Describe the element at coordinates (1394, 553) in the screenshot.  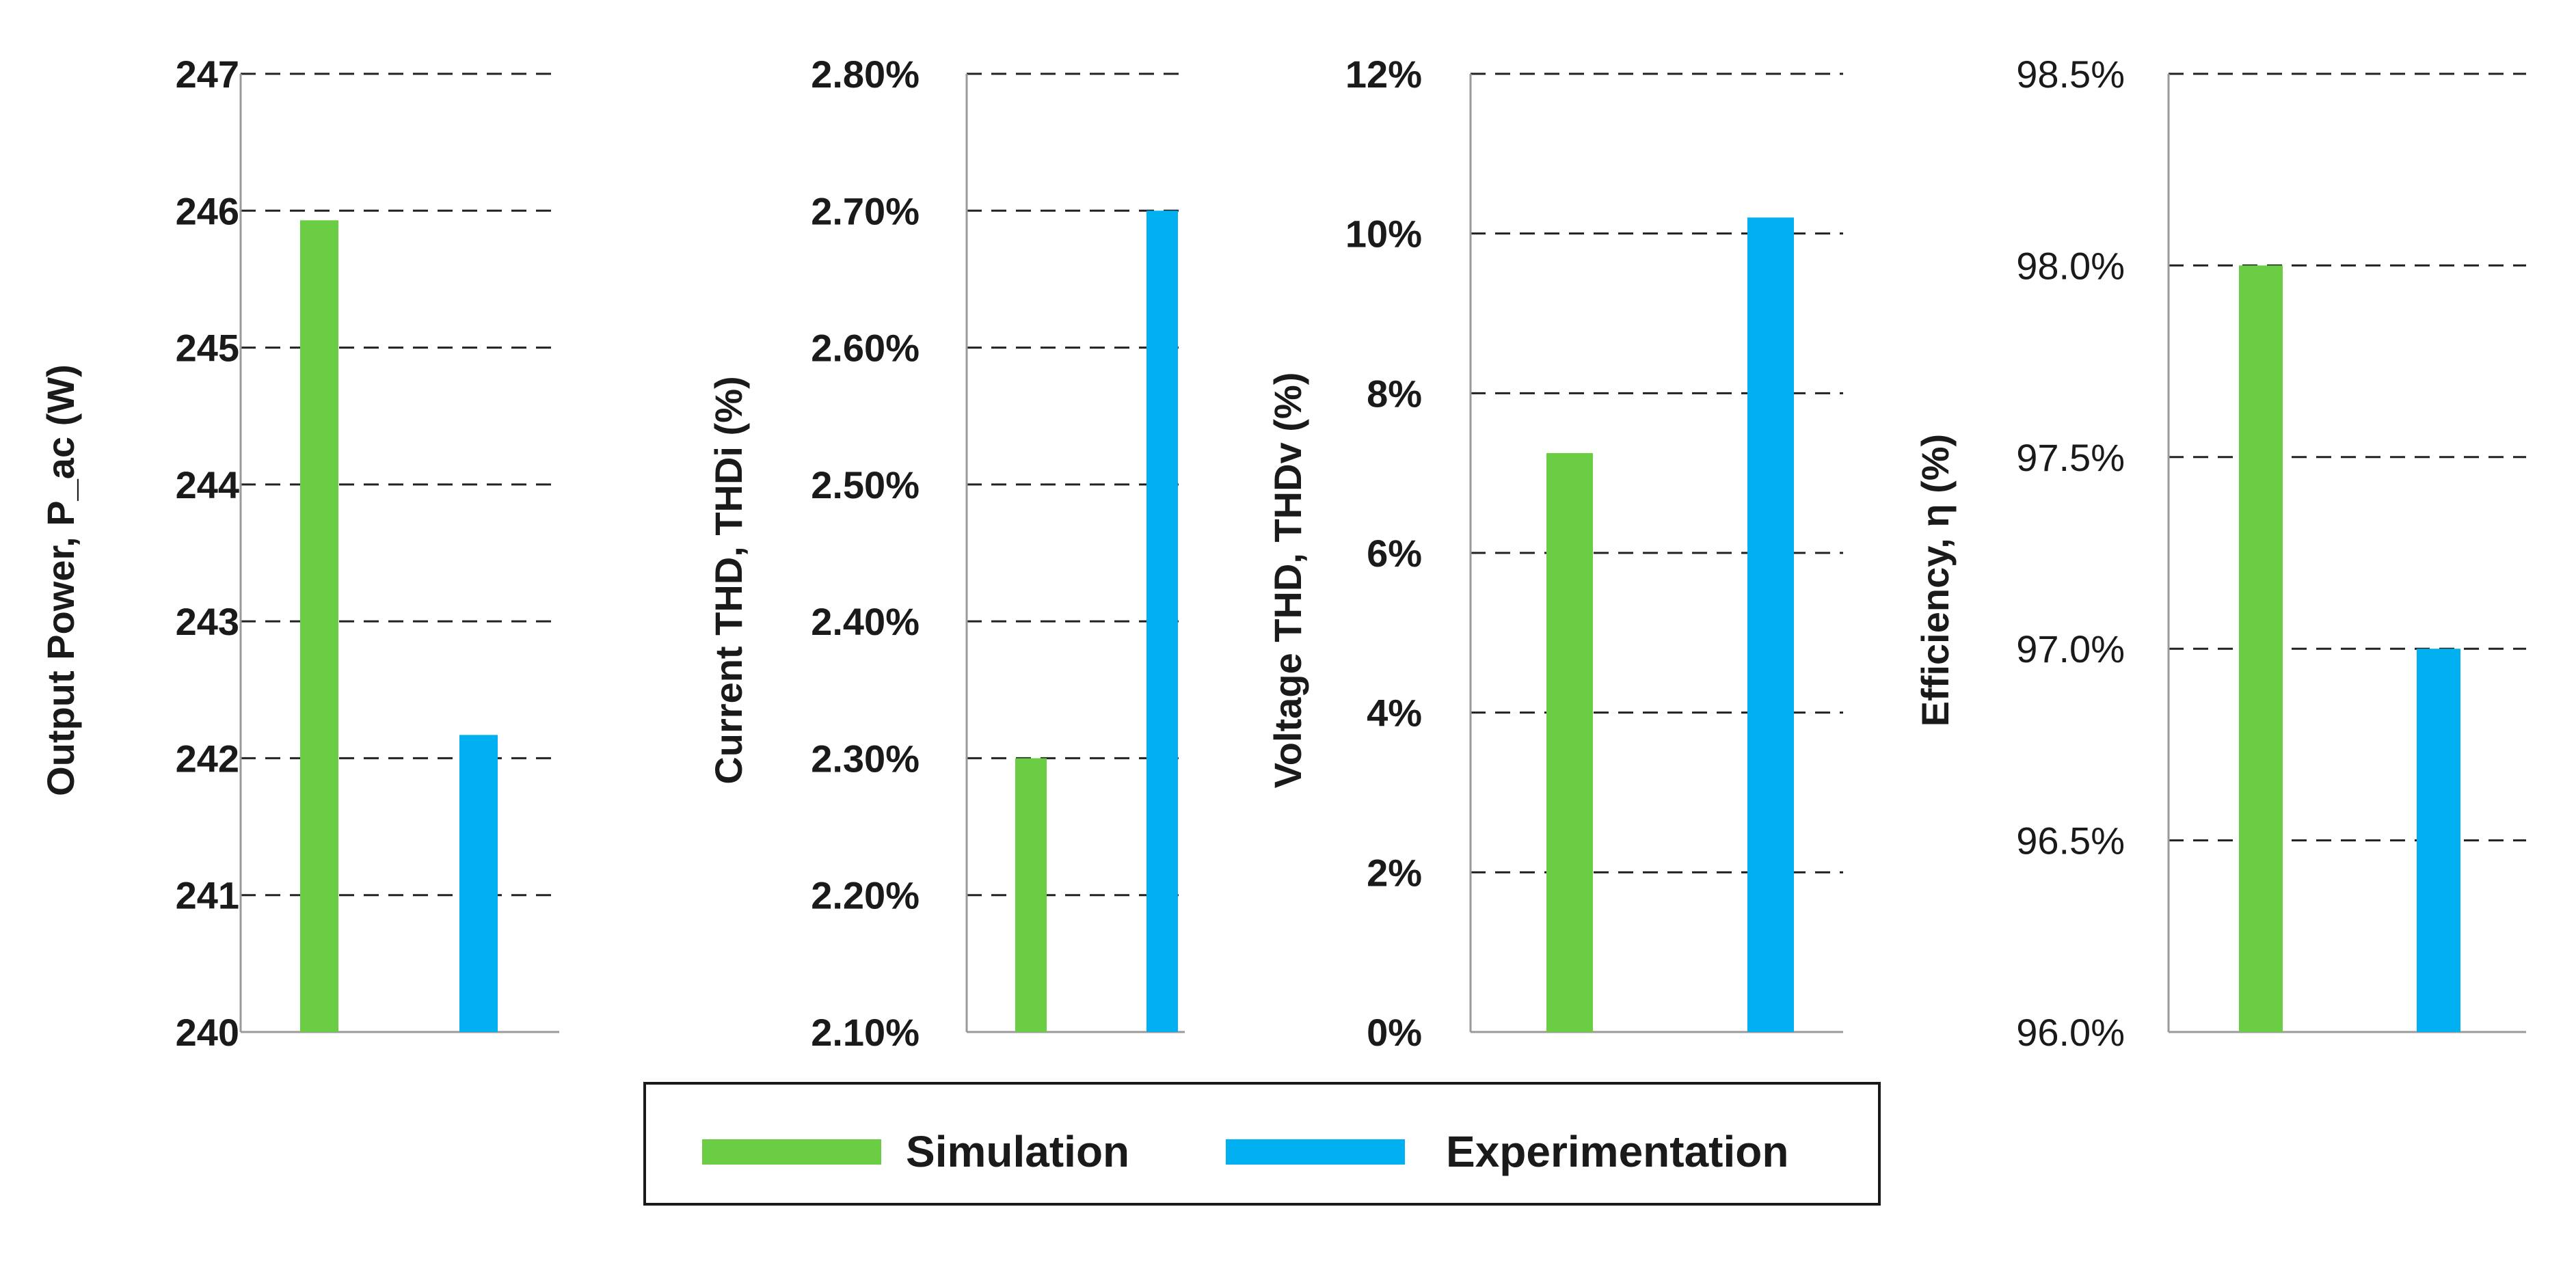
I see `y-tick-label: 6%` at that location.